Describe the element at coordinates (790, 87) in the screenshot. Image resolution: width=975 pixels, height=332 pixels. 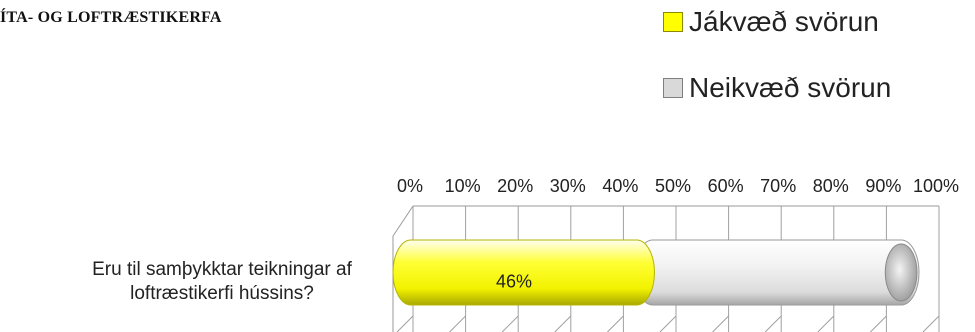
I see `legend-label-negative: Neikvæð svörun` at that location.